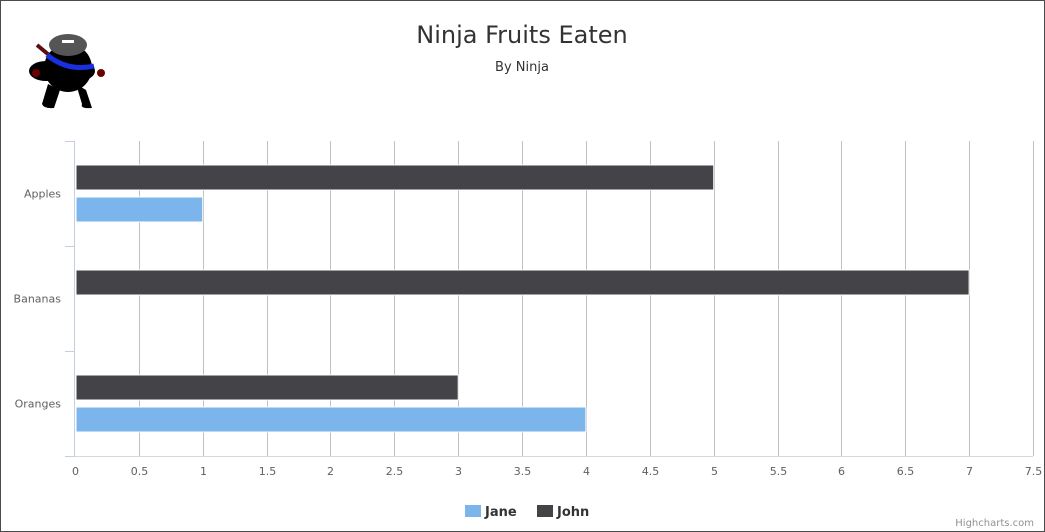 The width and height of the screenshot is (1045, 532). What do you see at coordinates (330, 471) in the screenshot?
I see `x-tick-label: 2` at bounding box center [330, 471].